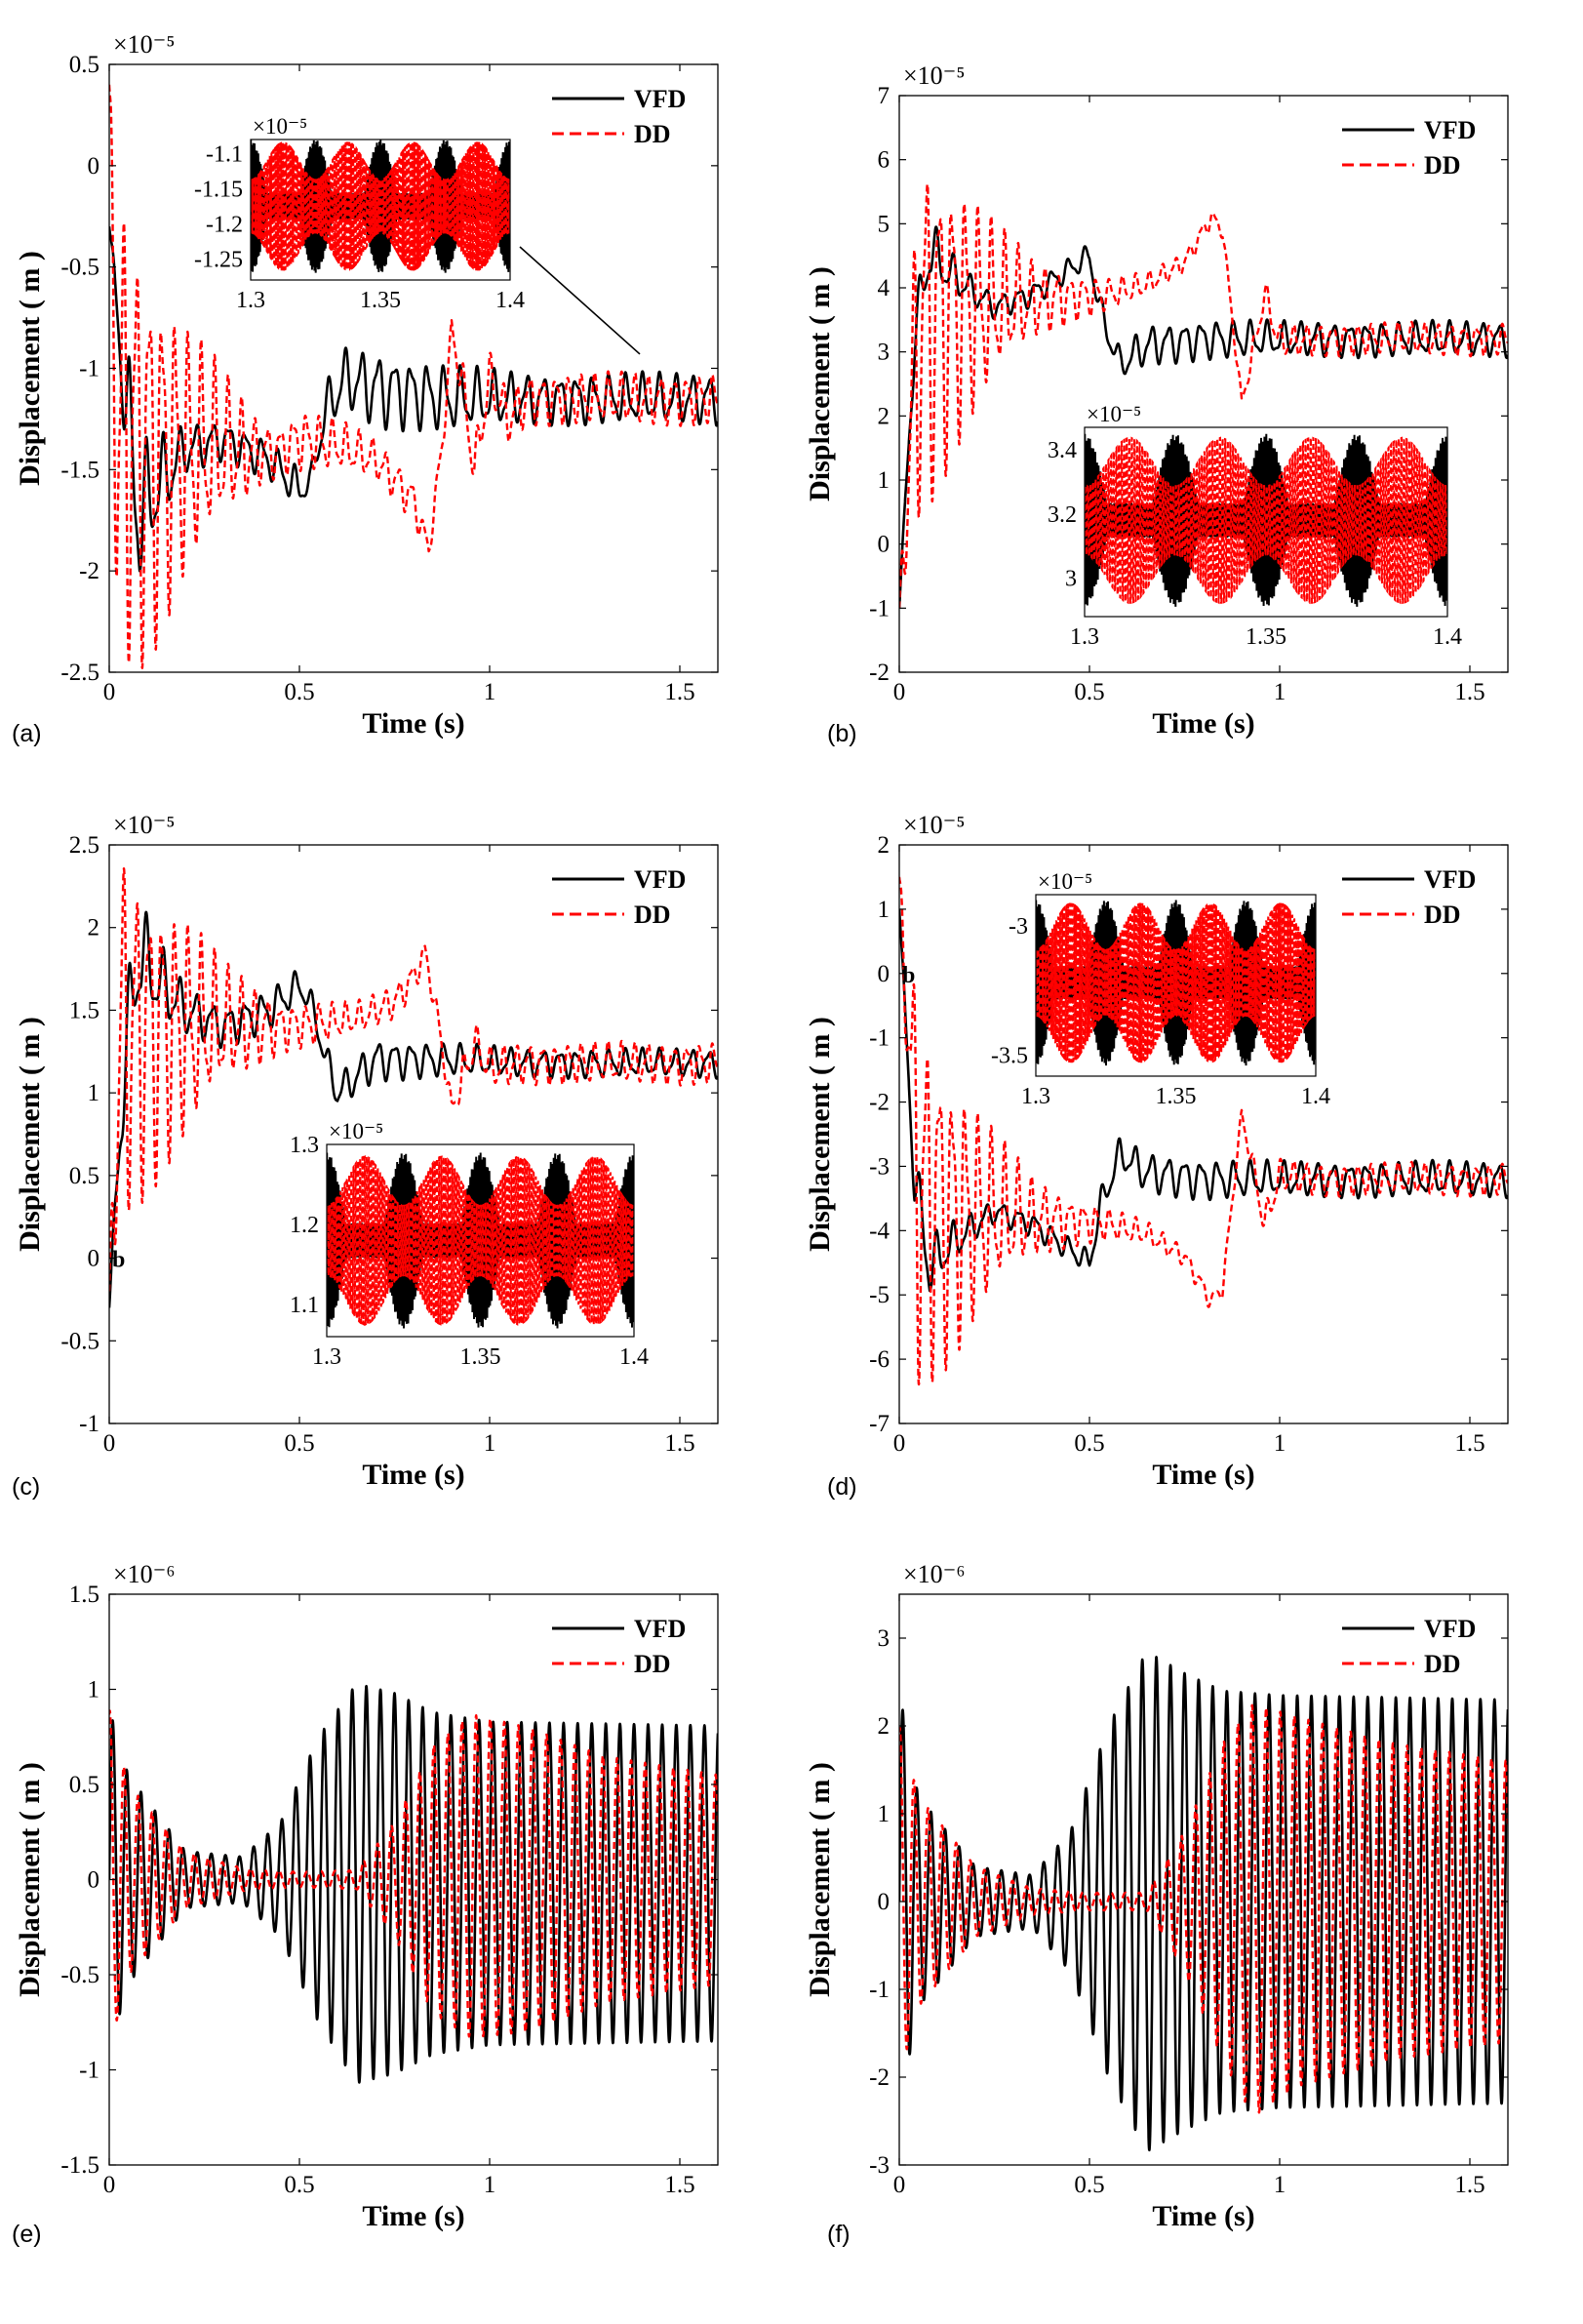  I want to click on inset-frame, so click(1176, 985).